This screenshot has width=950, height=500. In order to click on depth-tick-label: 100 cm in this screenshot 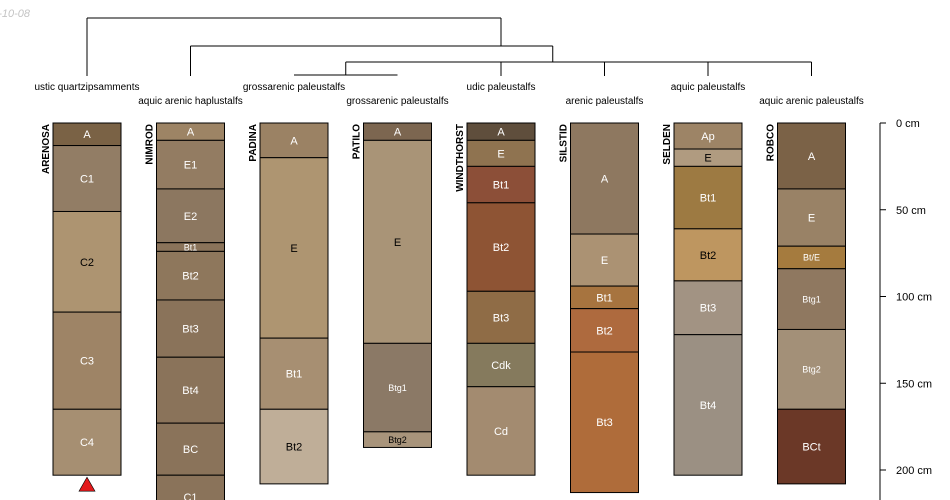, I will do `click(914, 298)`.